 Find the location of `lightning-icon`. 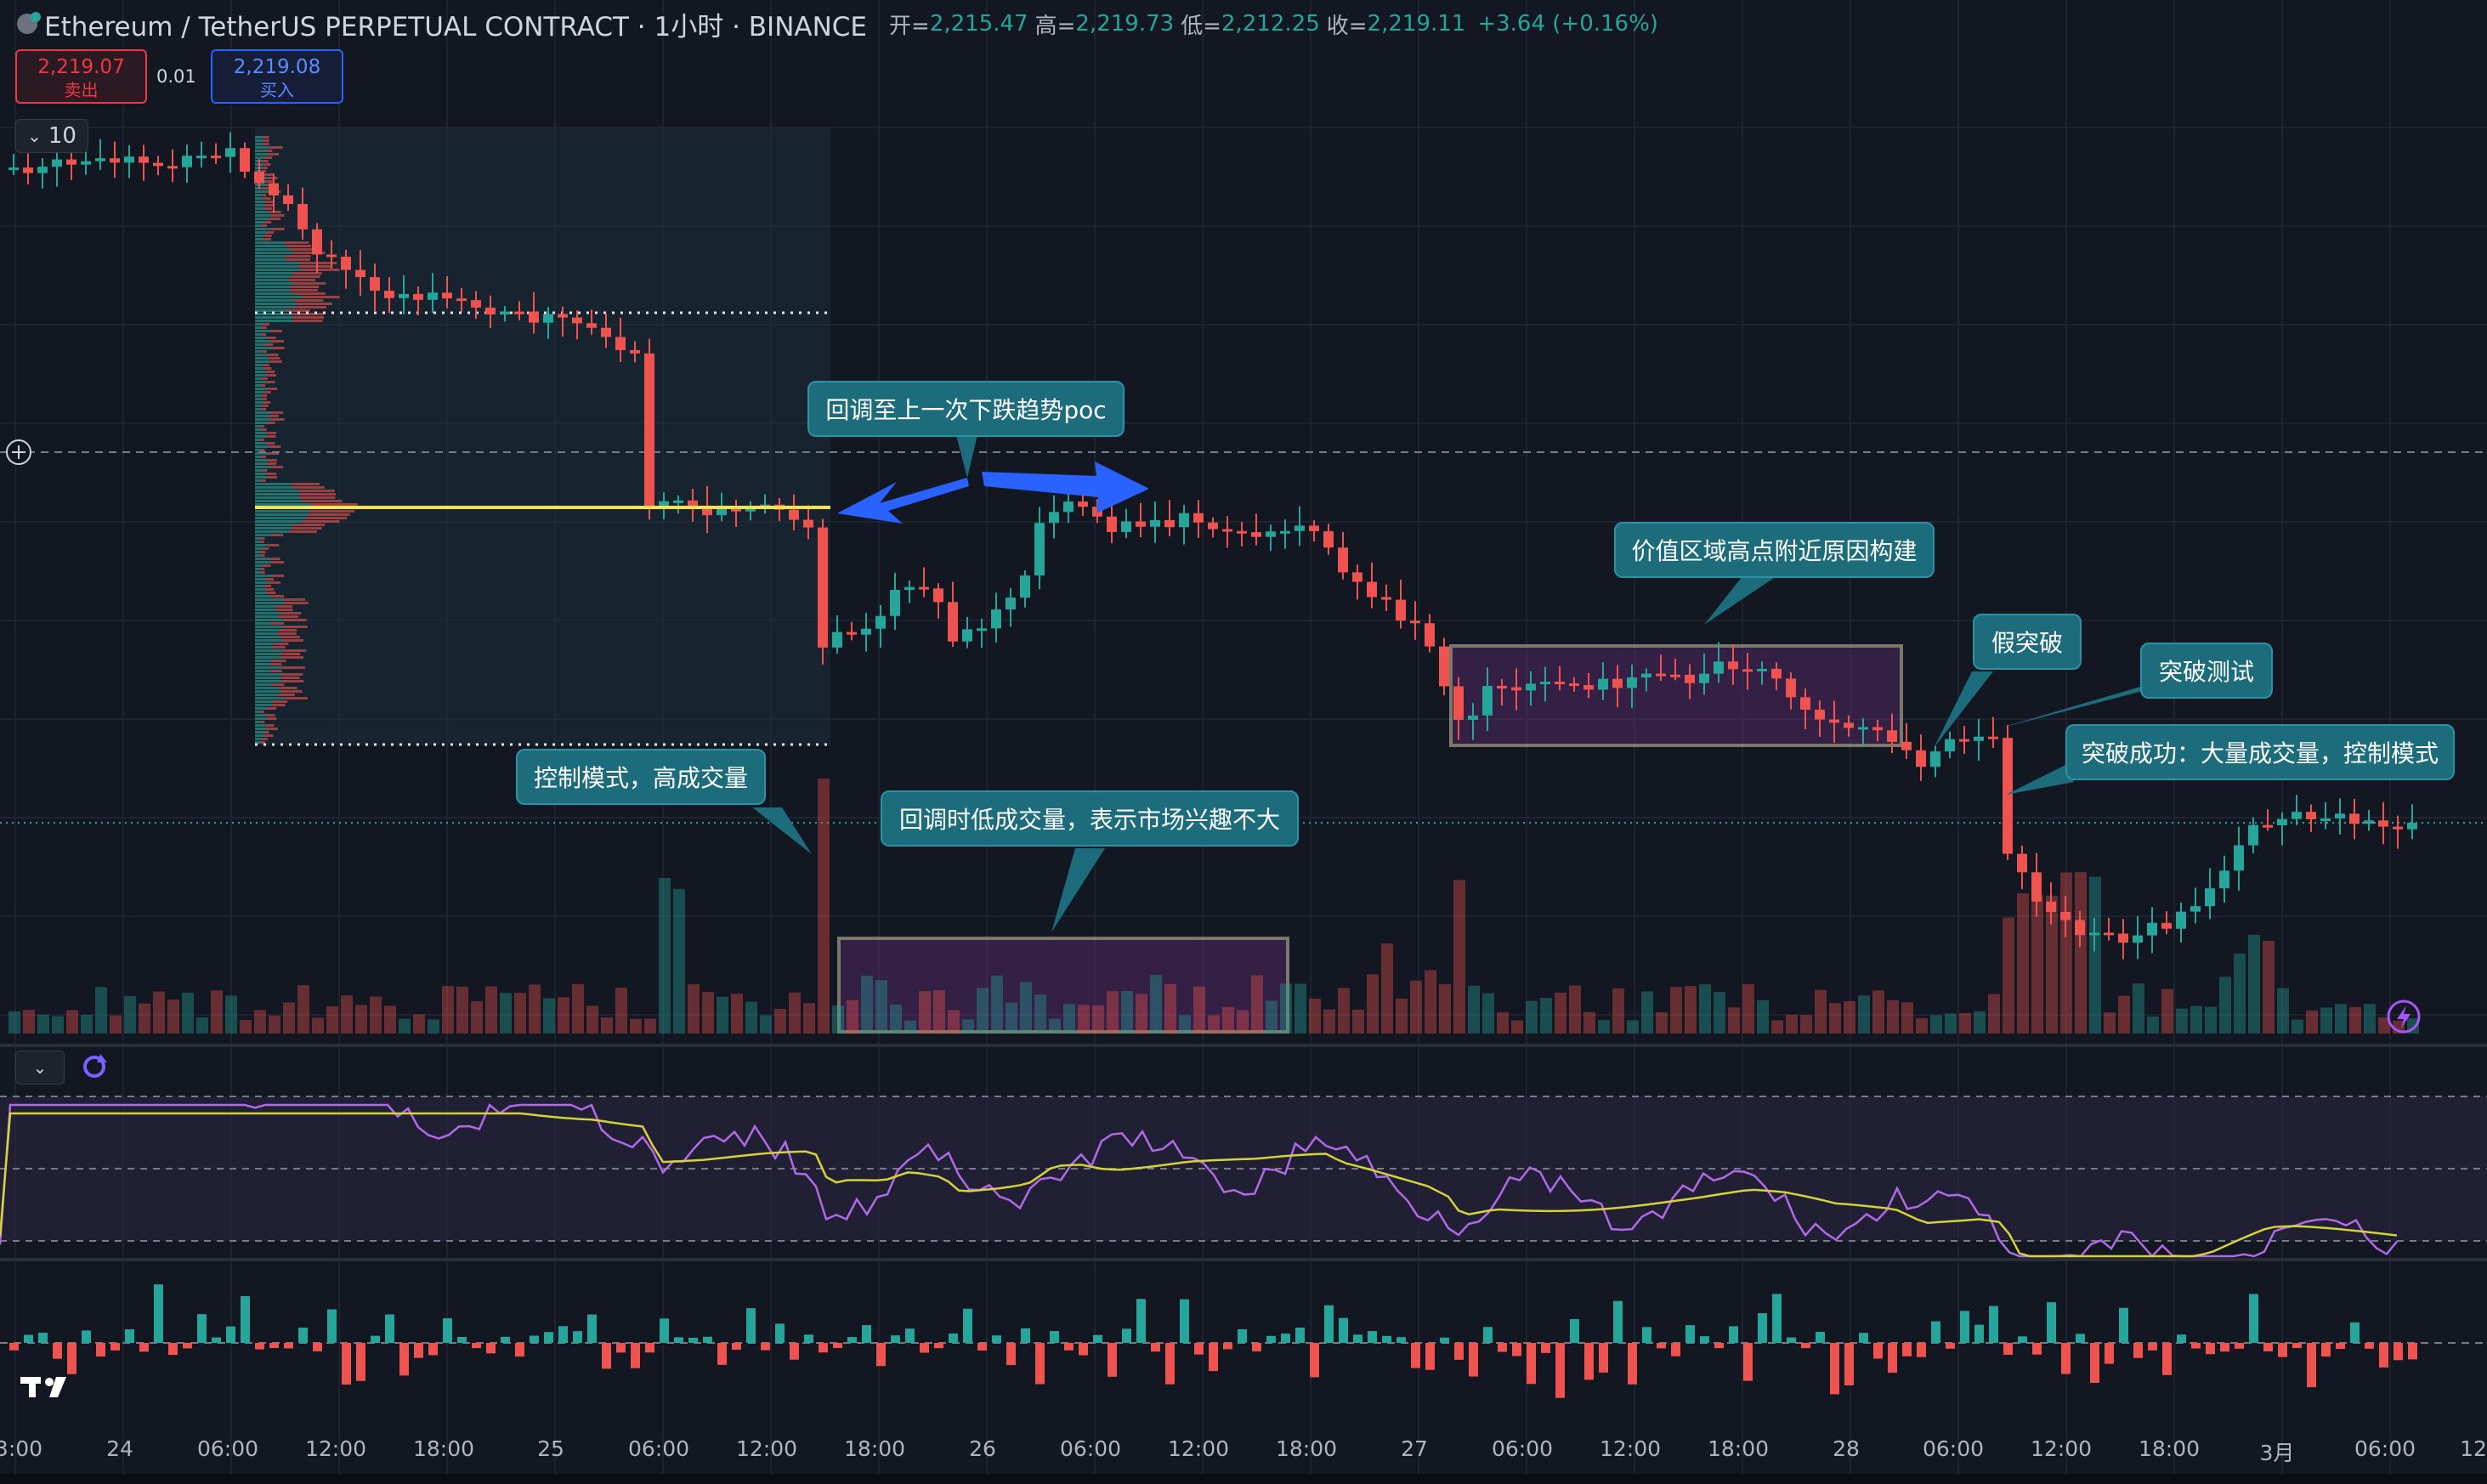

lightning-icon is located at coordinates (2404, 1017).